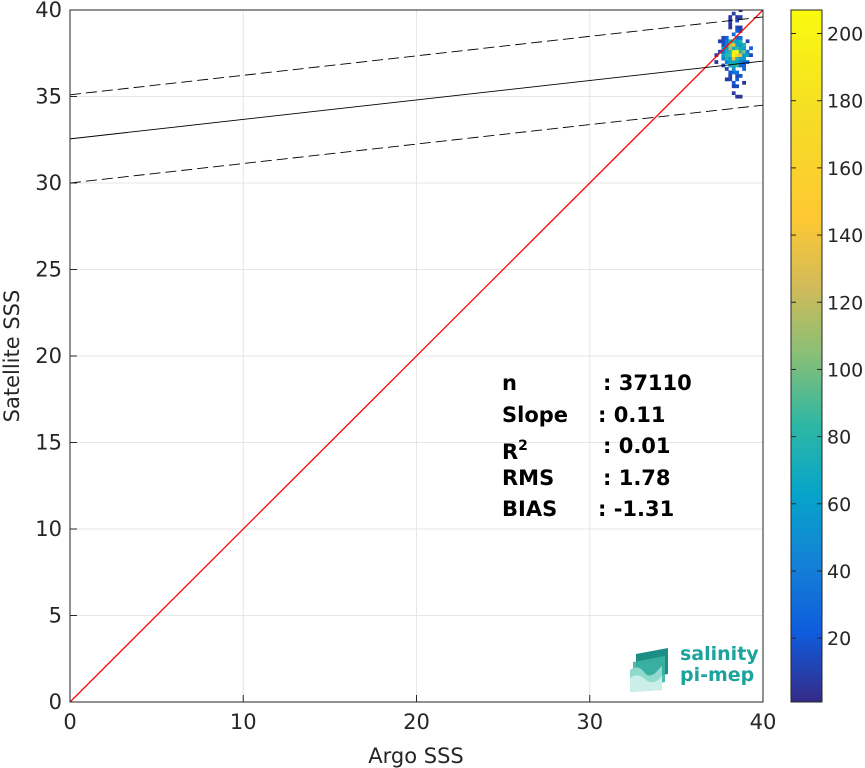  I want to click on x-axis: 0 10 20 30 40, so click(419, 714).